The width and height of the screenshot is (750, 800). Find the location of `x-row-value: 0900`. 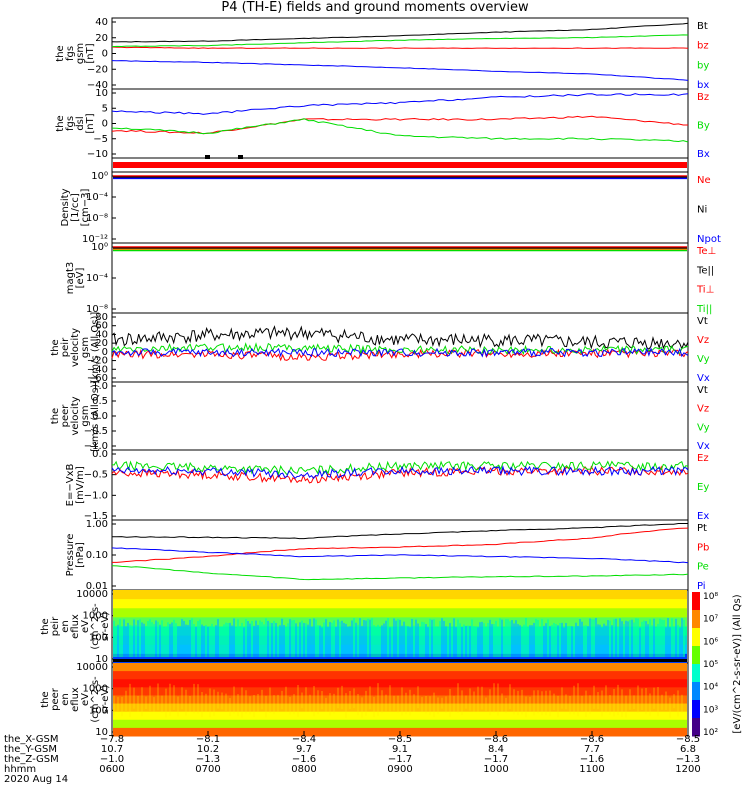

x-row-value: 0900 is located at coordinates (399, 769).